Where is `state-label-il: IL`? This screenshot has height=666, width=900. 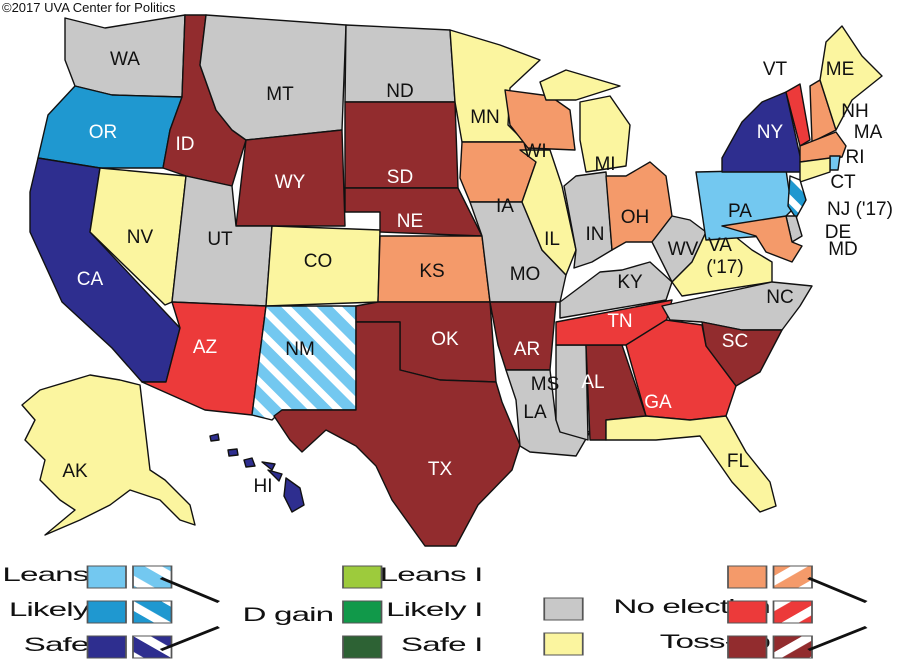
state-label-il: IL is located at coordinates (552, 239).